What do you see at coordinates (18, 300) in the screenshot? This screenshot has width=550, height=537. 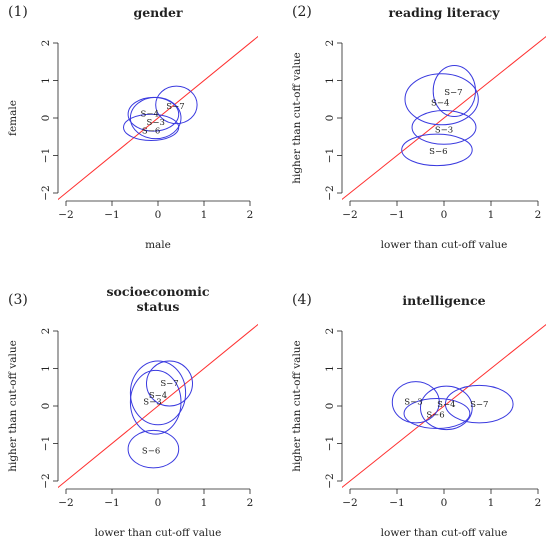 I see `panel-number: (3)` at bounding box center [18, 300].